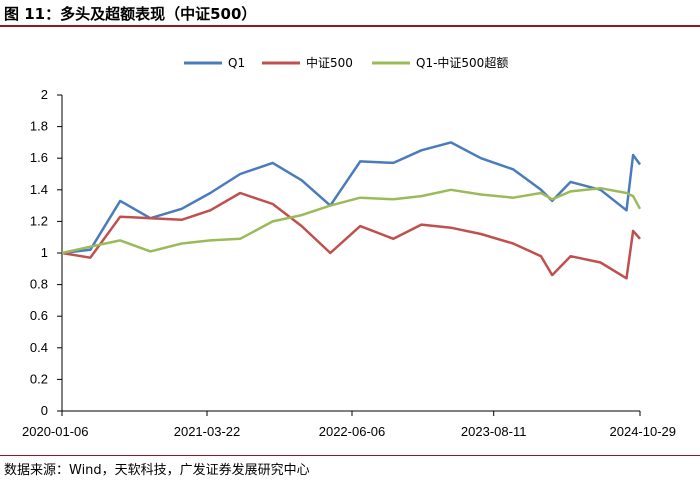 This screenshot has width=700, height=480. What do you see at coordinates (207, 431) in the screenshot?
I see `x-tick-label: 2021-03-22` at bounding box center [207, 431].